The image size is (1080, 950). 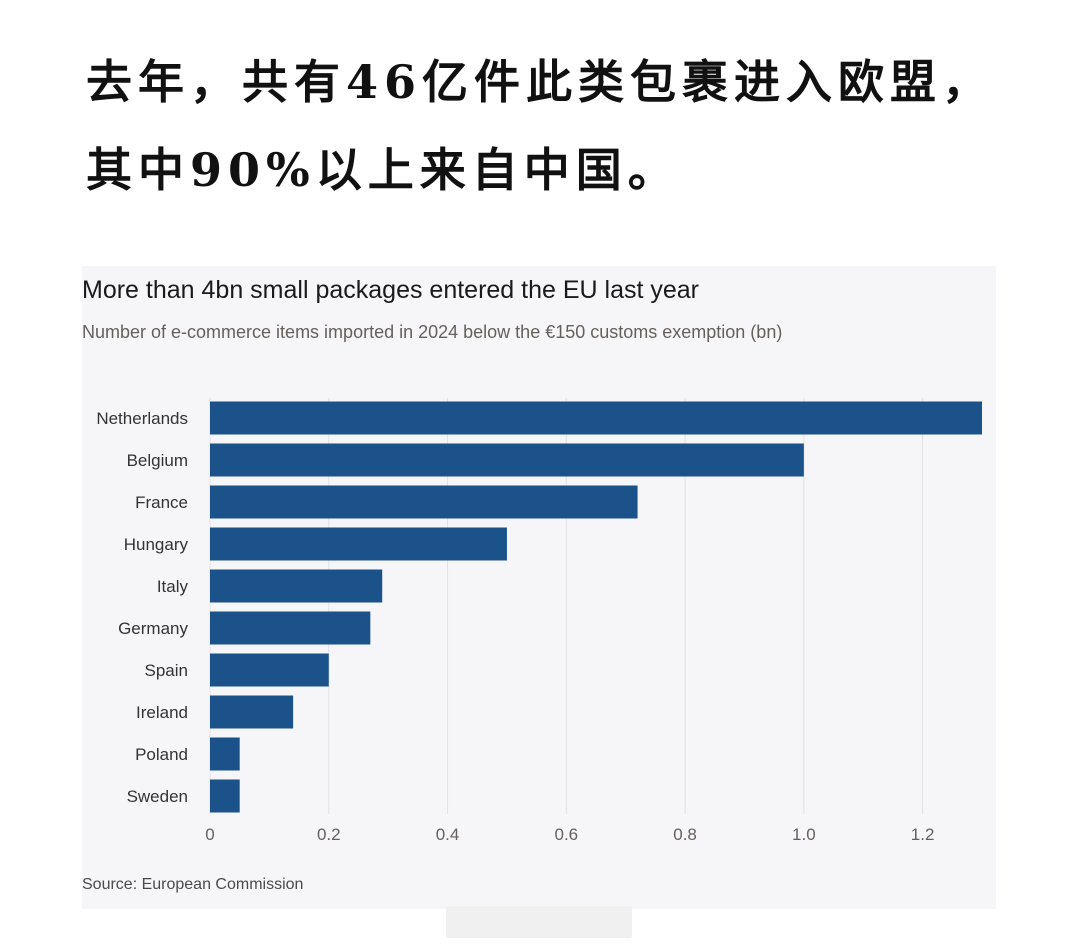 I want to click on category-label: Spain, so click(x=166, y=670).